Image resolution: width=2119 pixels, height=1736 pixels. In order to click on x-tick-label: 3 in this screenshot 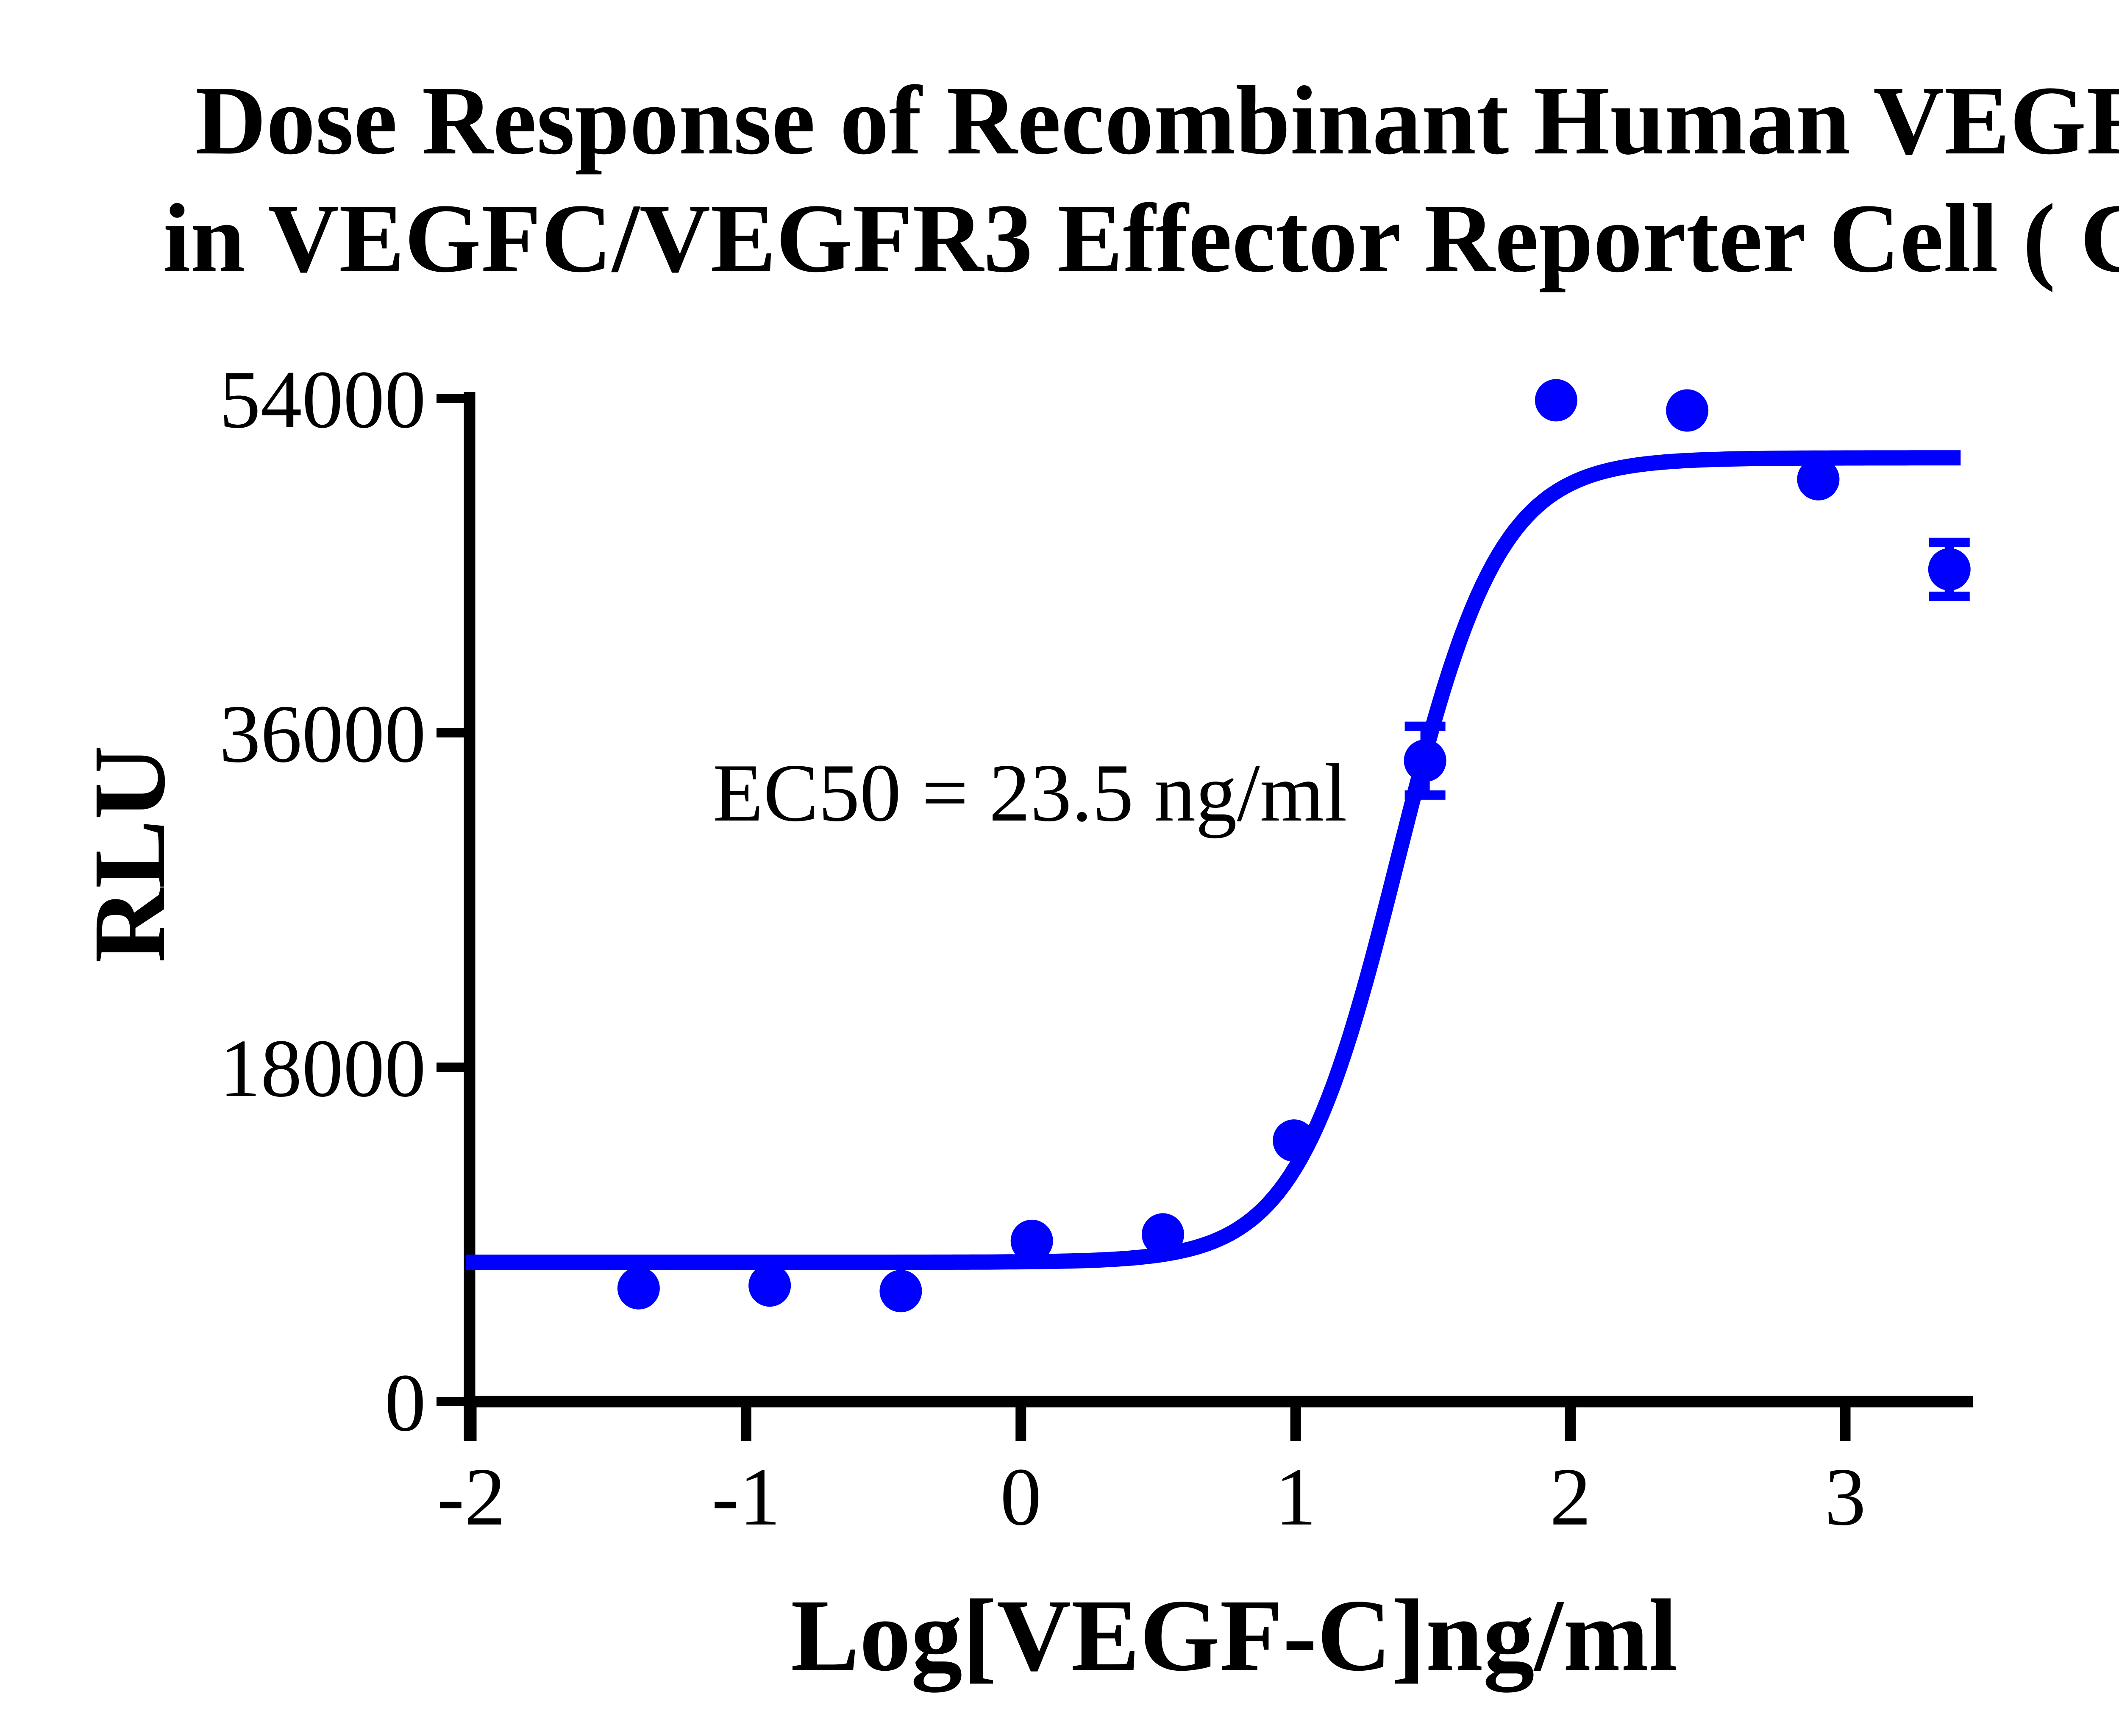, I will do `click(1845, 1497)`.